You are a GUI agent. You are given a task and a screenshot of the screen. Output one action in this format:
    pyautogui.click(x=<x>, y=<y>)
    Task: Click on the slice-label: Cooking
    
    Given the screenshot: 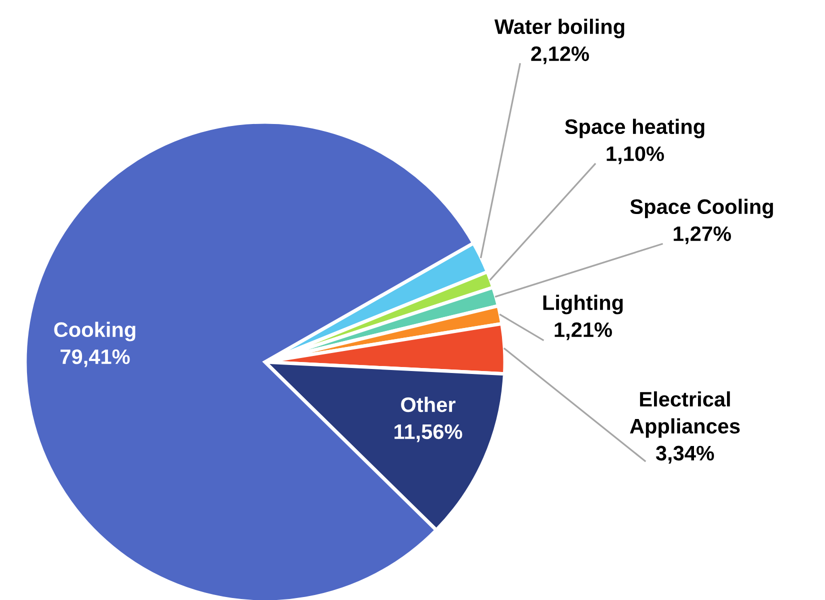 What is the action you would take?
    pyautogui.click(x=95, y=332)
    